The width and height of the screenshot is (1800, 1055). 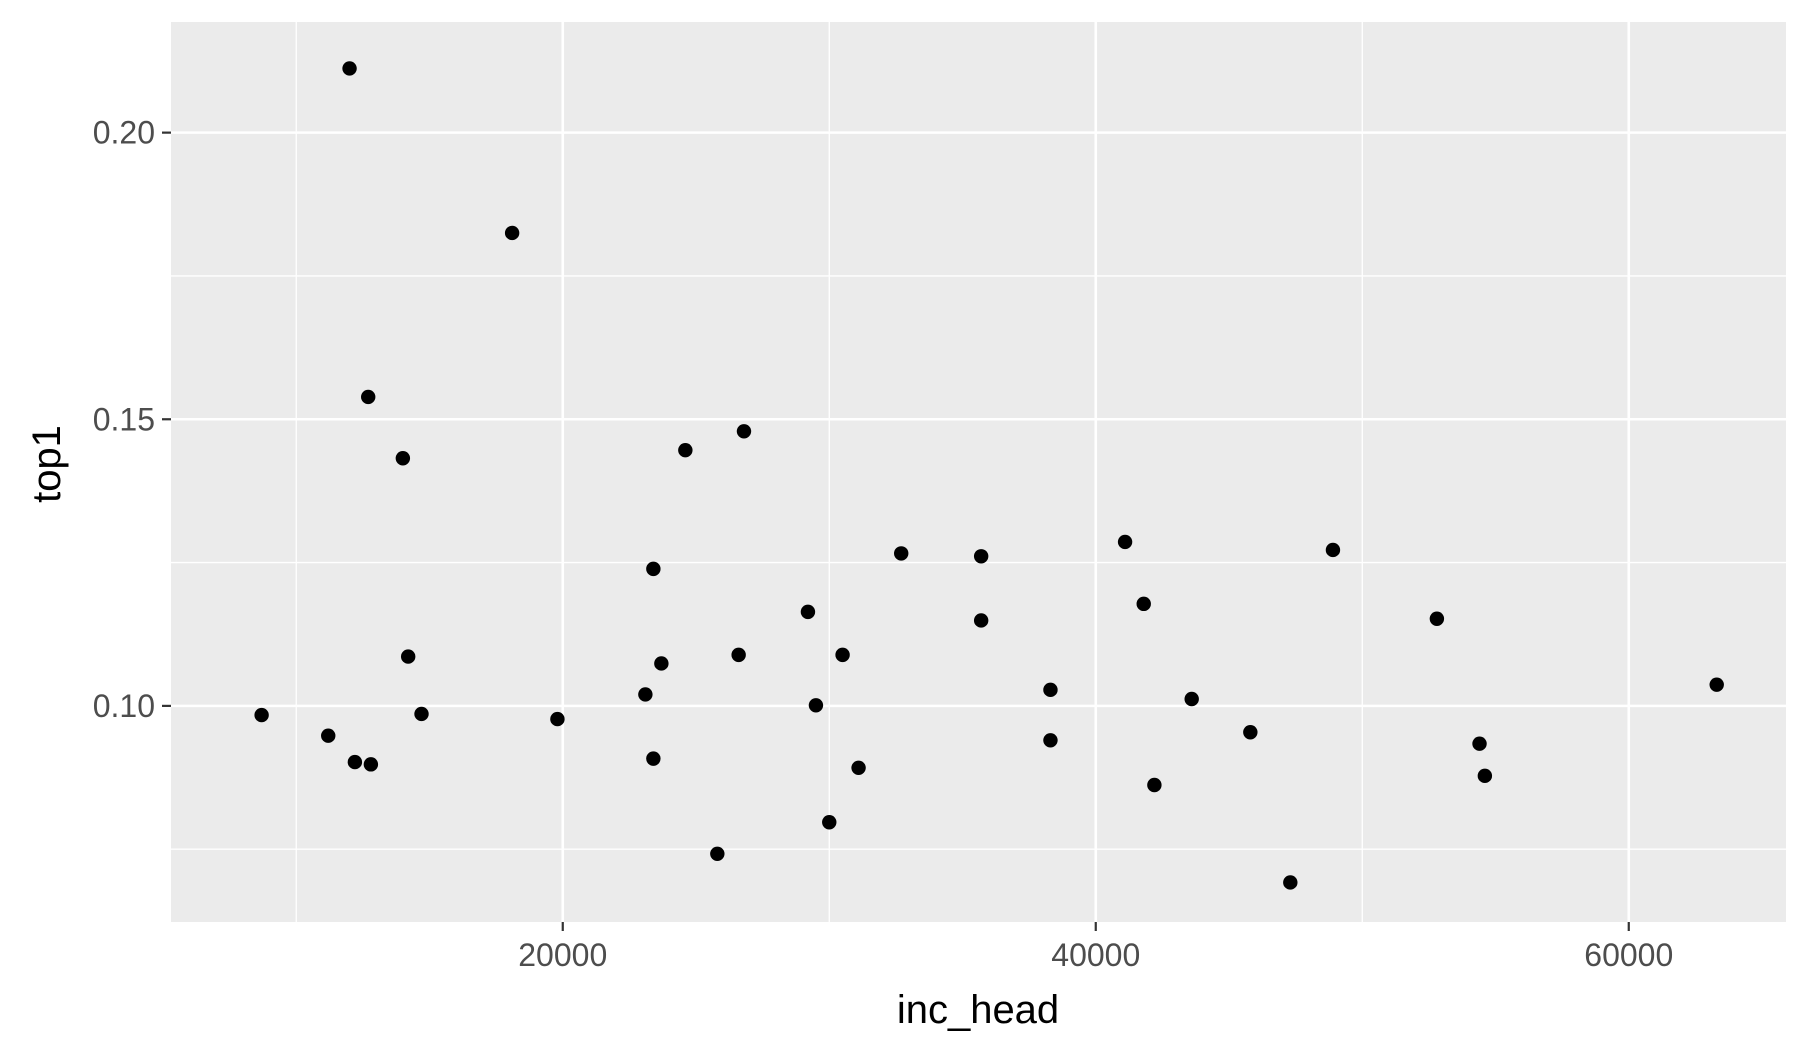 What do you see at coordinates (978, 1010) in the screenshot?
I see `x-axis-title: inc_head` at bounding box center [978, 1010].